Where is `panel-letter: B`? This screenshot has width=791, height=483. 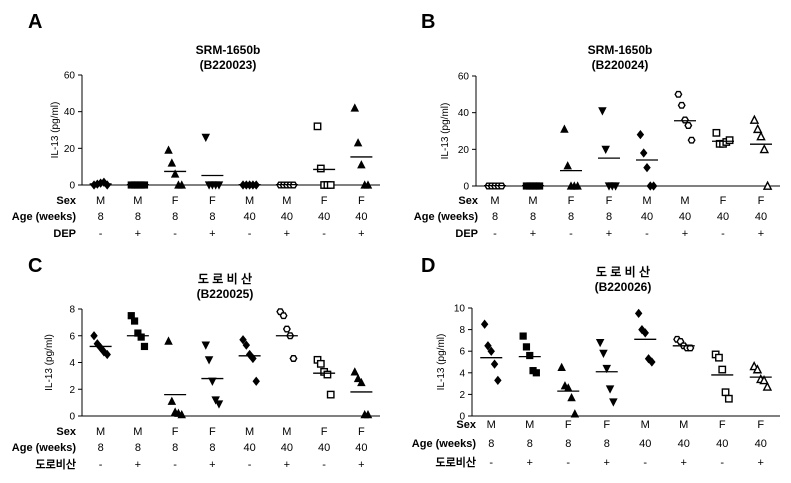
panel-letter: B is located at coordinates (428, 22).